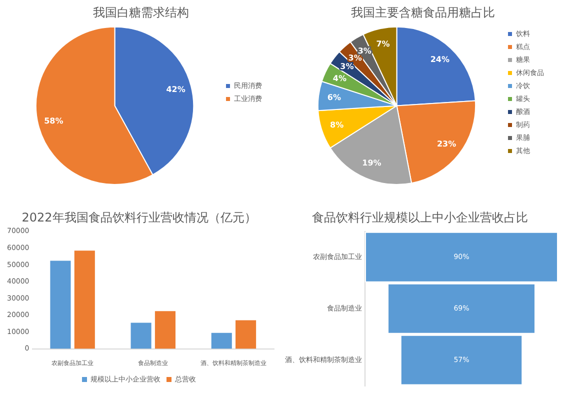 Image resolution: width=564 pixels, height=393 pixels. I want to click on data-label: 23%, so click(446, 143).